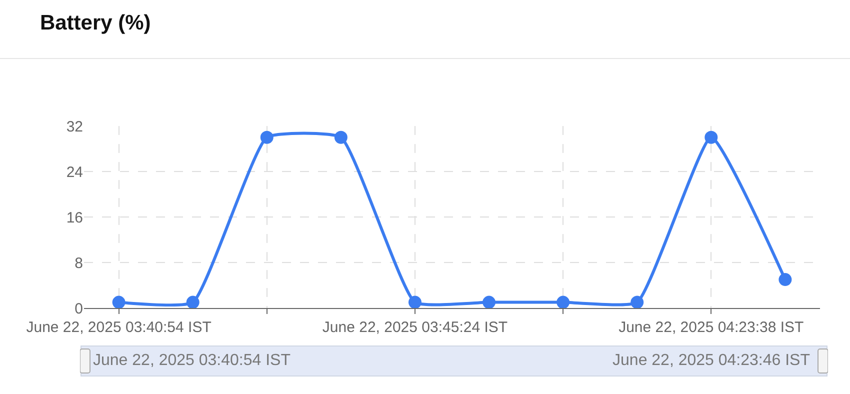  Describe the element at coordinates (78, 309) in the screenshot. I see `y-tick-label: 0` at that location.